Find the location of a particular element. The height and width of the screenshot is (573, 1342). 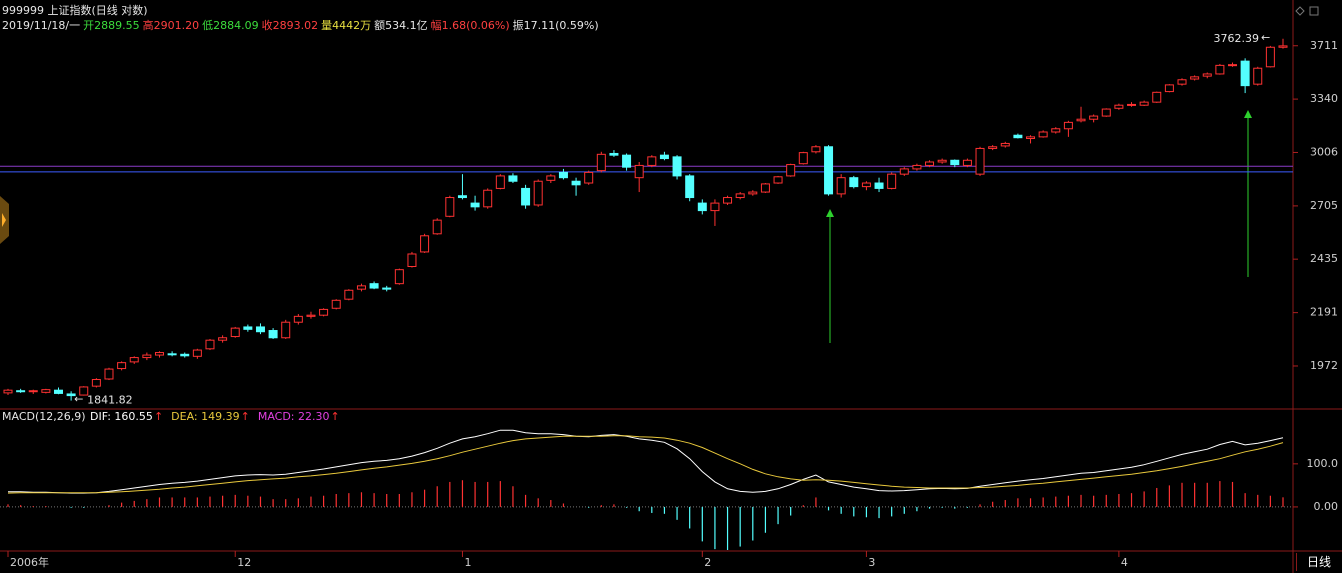

x-tick-label: 12 is located at coordinates (244, 562).